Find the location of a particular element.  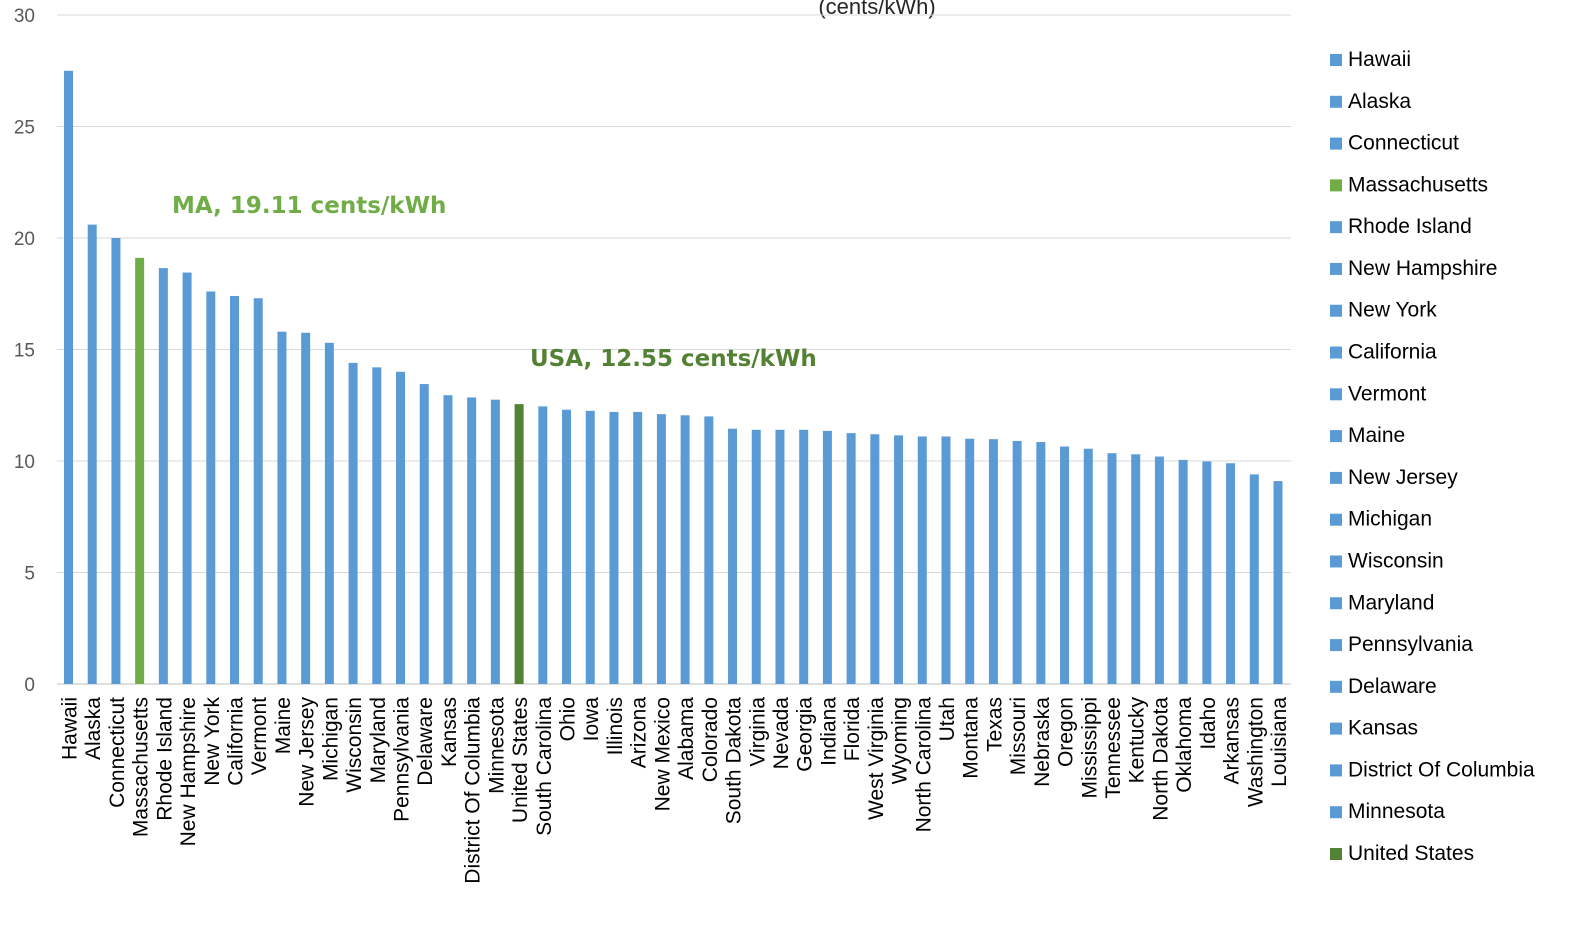

bar-maryland is located at coordinates (377, 525).